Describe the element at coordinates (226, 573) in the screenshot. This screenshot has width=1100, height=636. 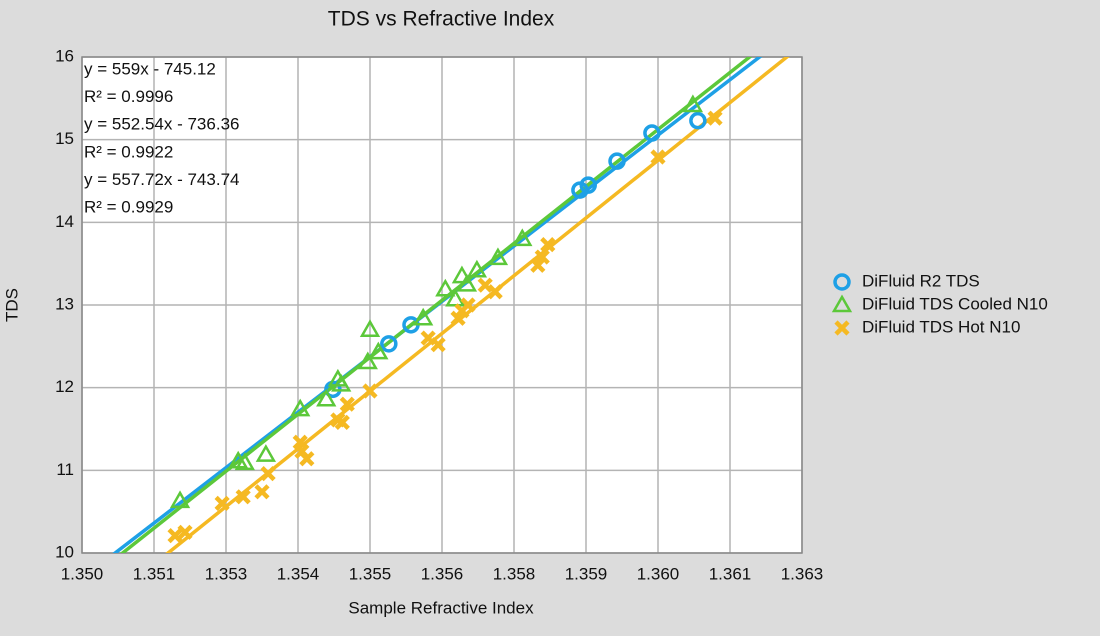
I see `x-tick-label: 1.353` at that location.